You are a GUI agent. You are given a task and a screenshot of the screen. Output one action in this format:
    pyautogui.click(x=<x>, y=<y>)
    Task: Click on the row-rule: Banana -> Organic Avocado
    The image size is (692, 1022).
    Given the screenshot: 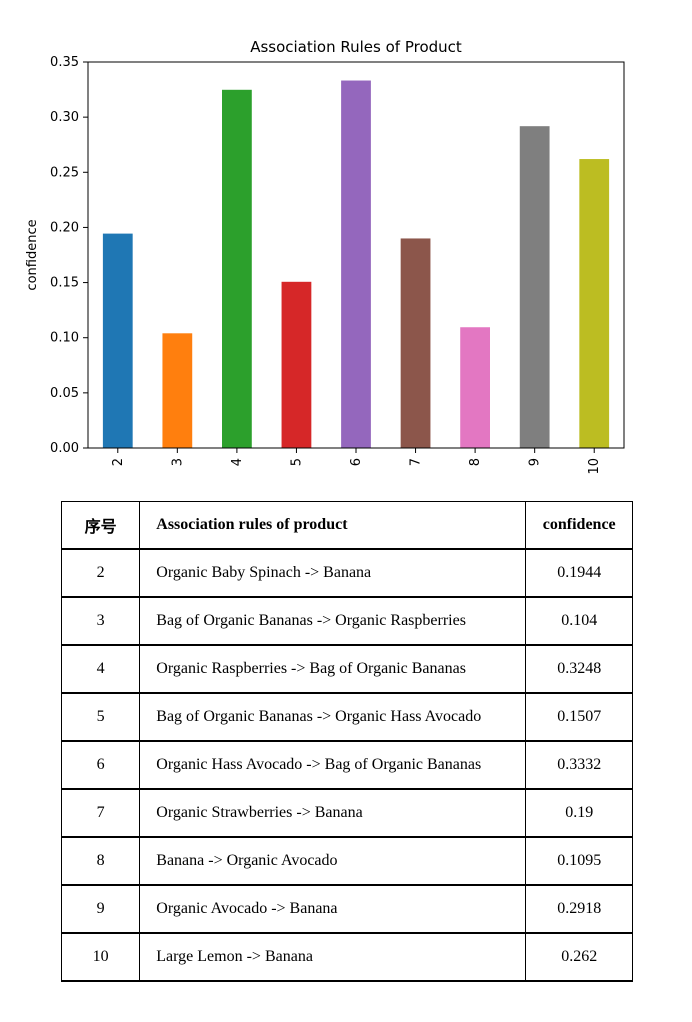 What is the action you would take?
    pyautogui.click(x=333, y=861)
    